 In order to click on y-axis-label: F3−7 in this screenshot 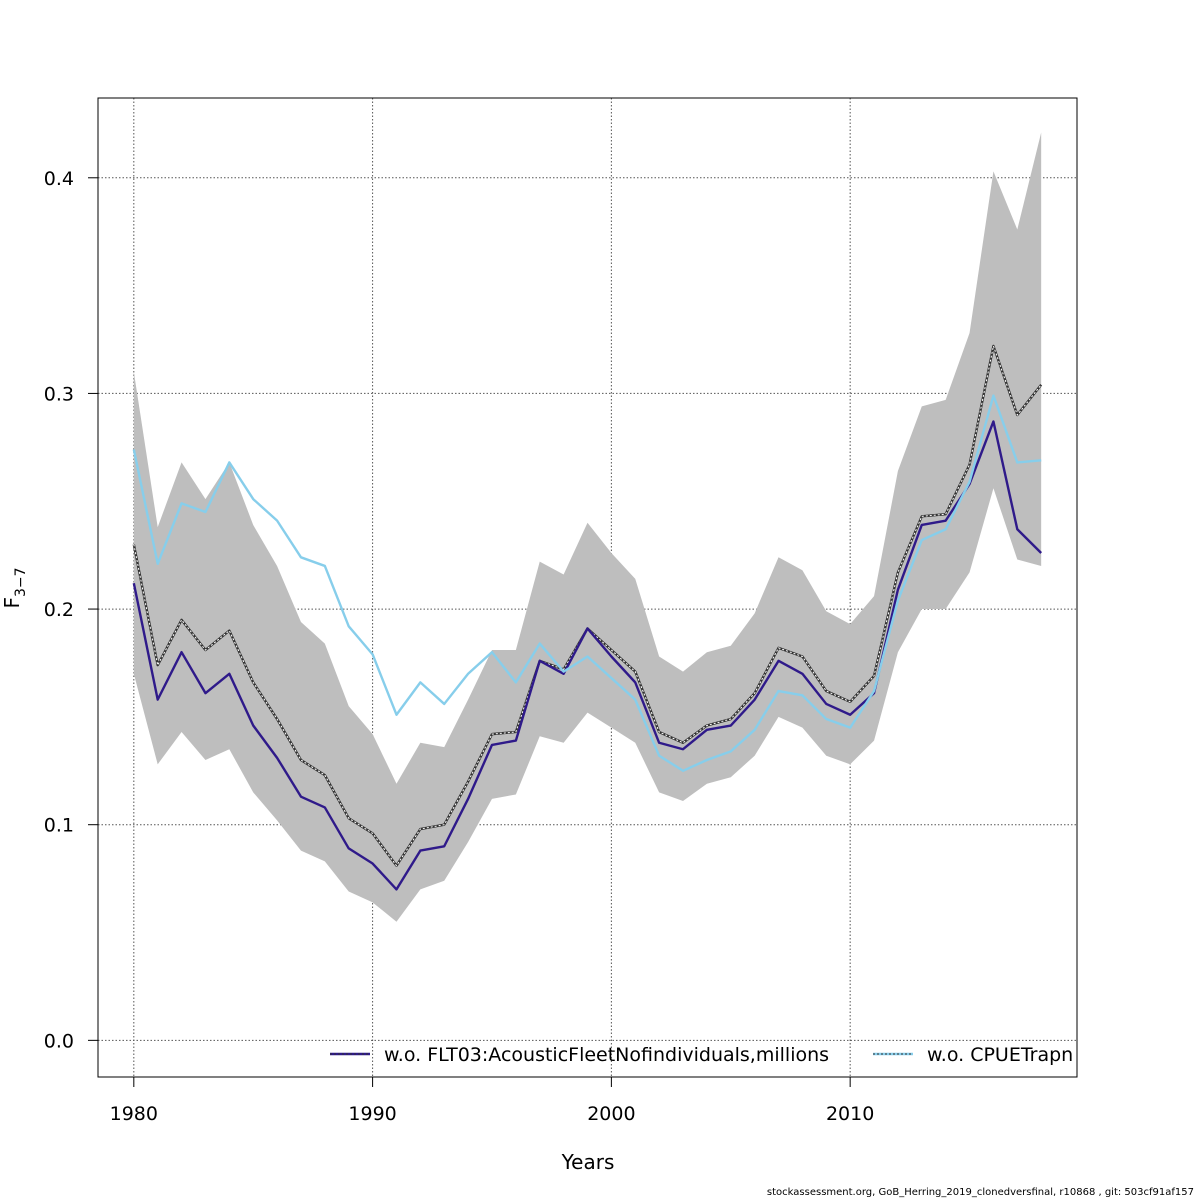, I will do `click(14, 587)`.